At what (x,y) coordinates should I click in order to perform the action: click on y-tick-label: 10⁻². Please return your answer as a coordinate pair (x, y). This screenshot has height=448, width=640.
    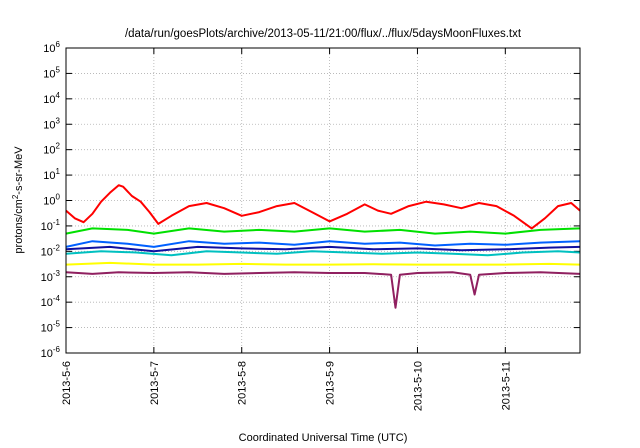
    Looking at the image, I should click on (51, 250).